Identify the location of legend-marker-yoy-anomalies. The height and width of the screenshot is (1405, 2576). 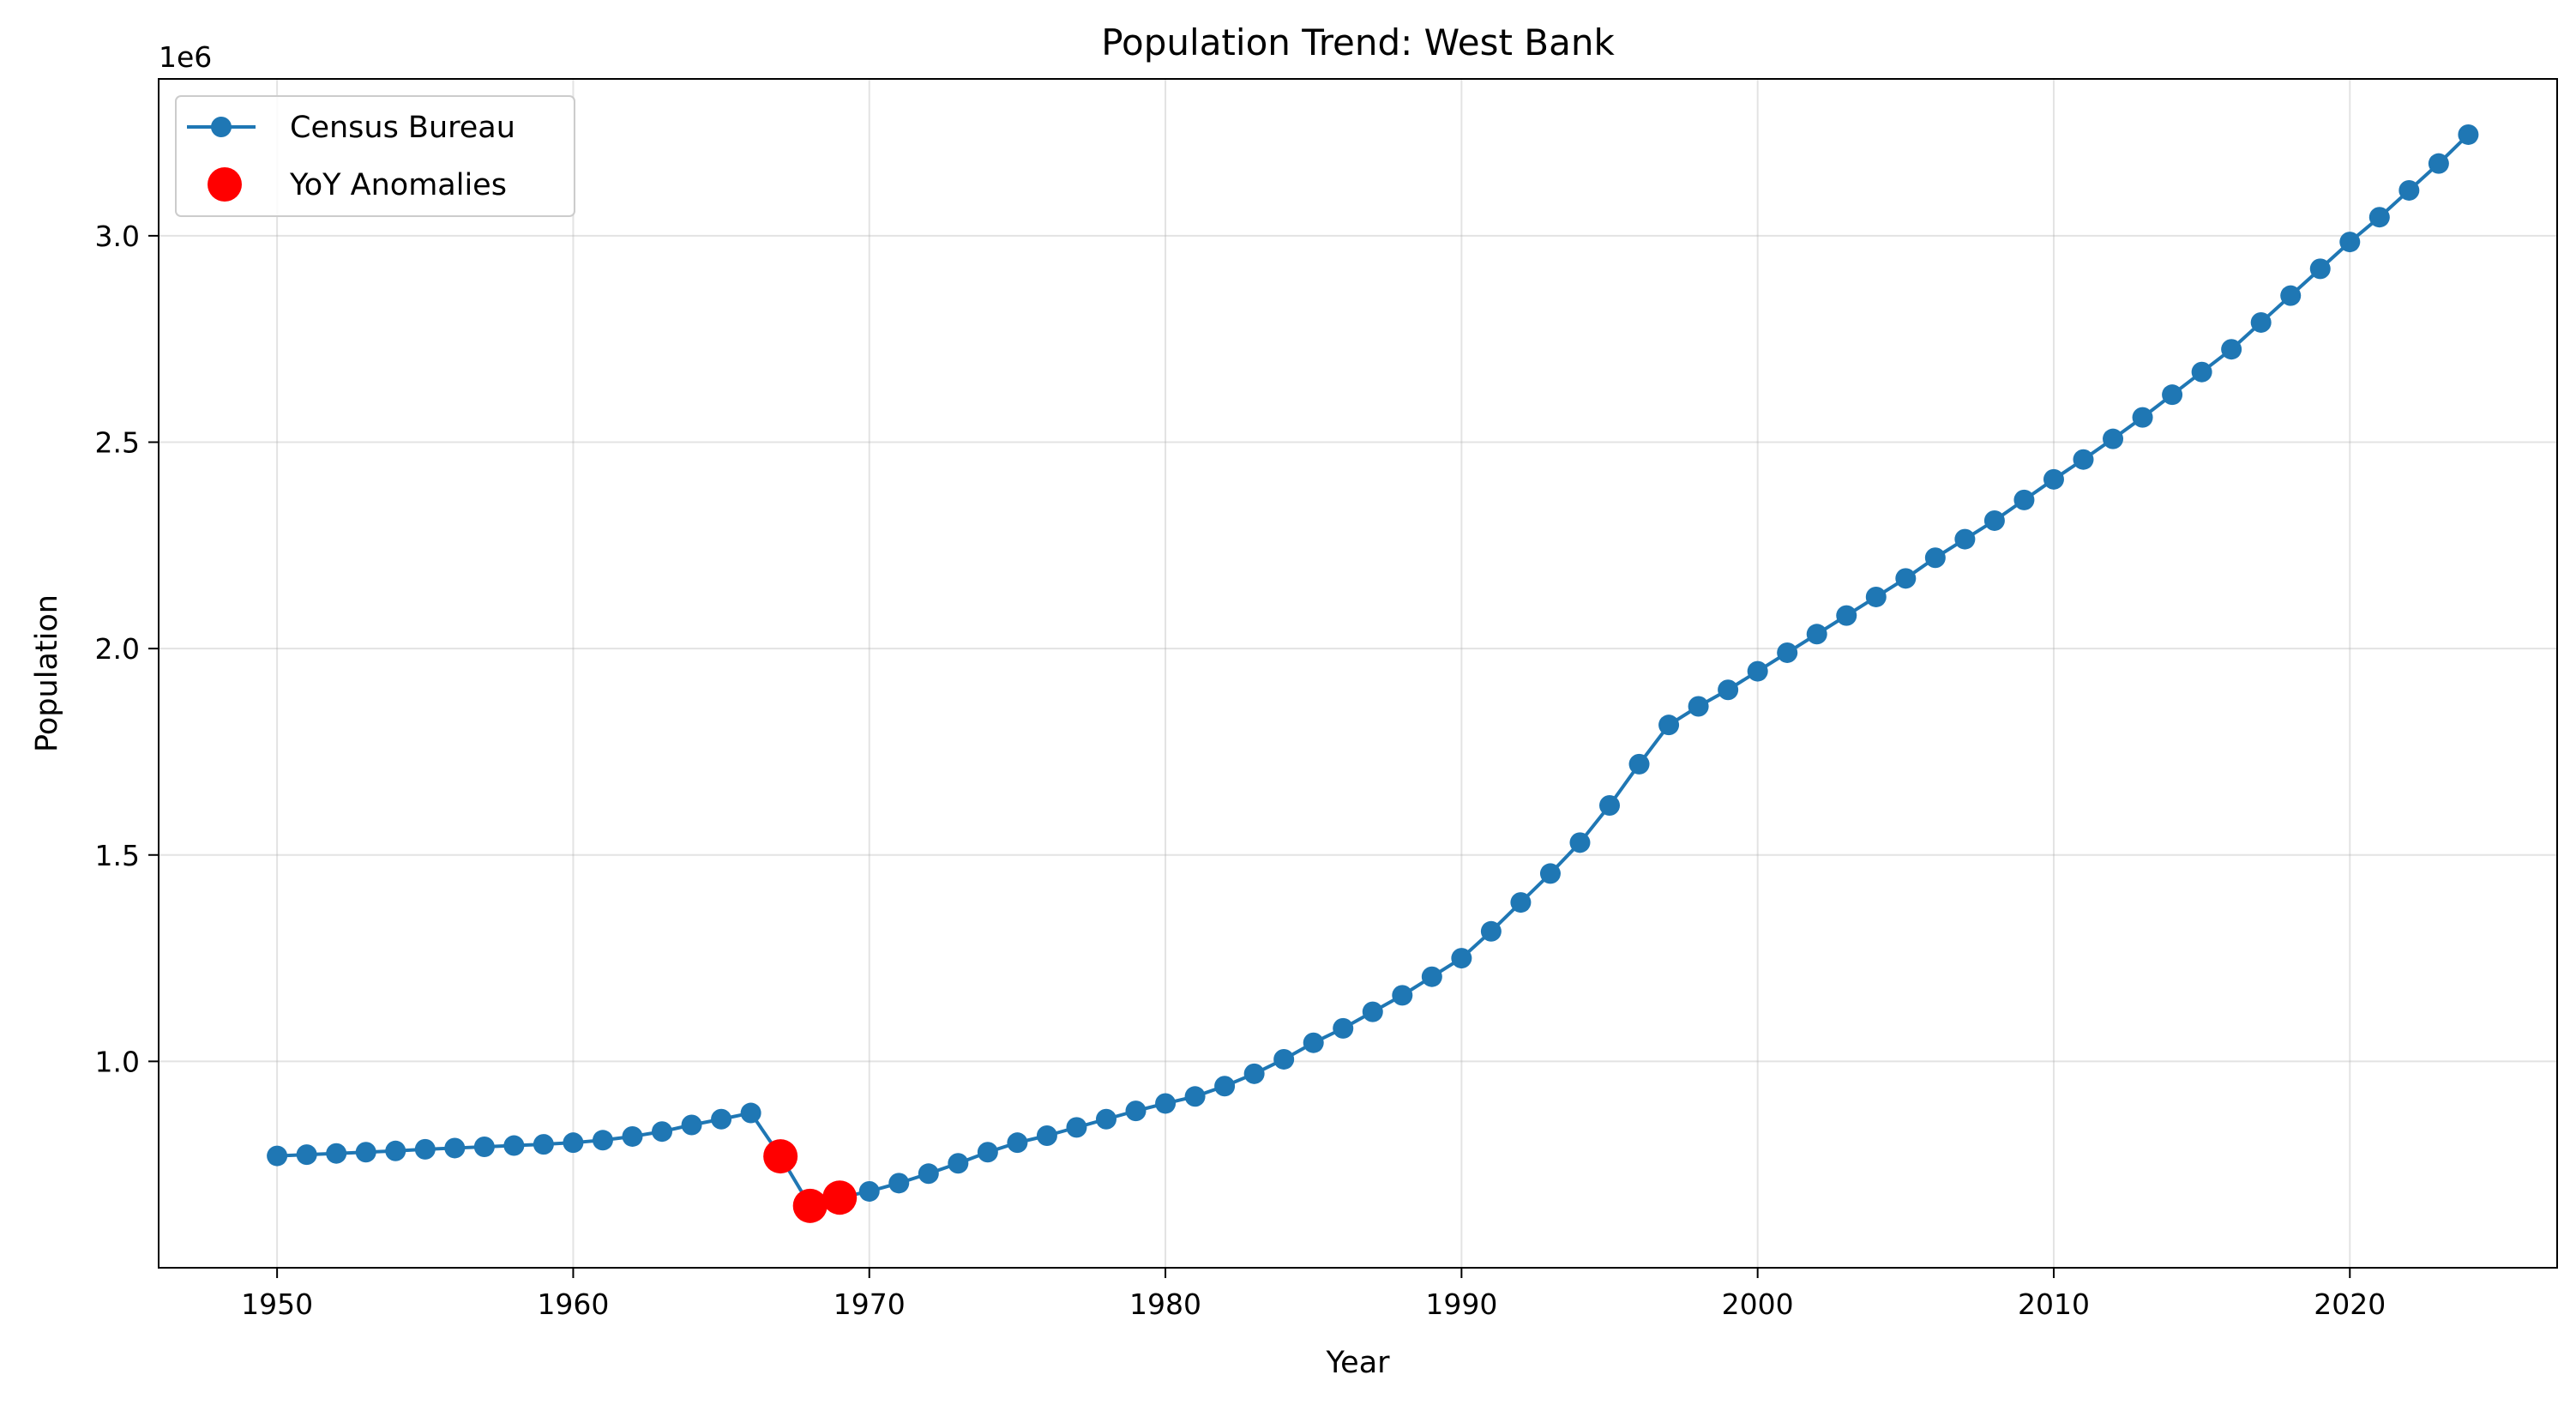
(225, 184).